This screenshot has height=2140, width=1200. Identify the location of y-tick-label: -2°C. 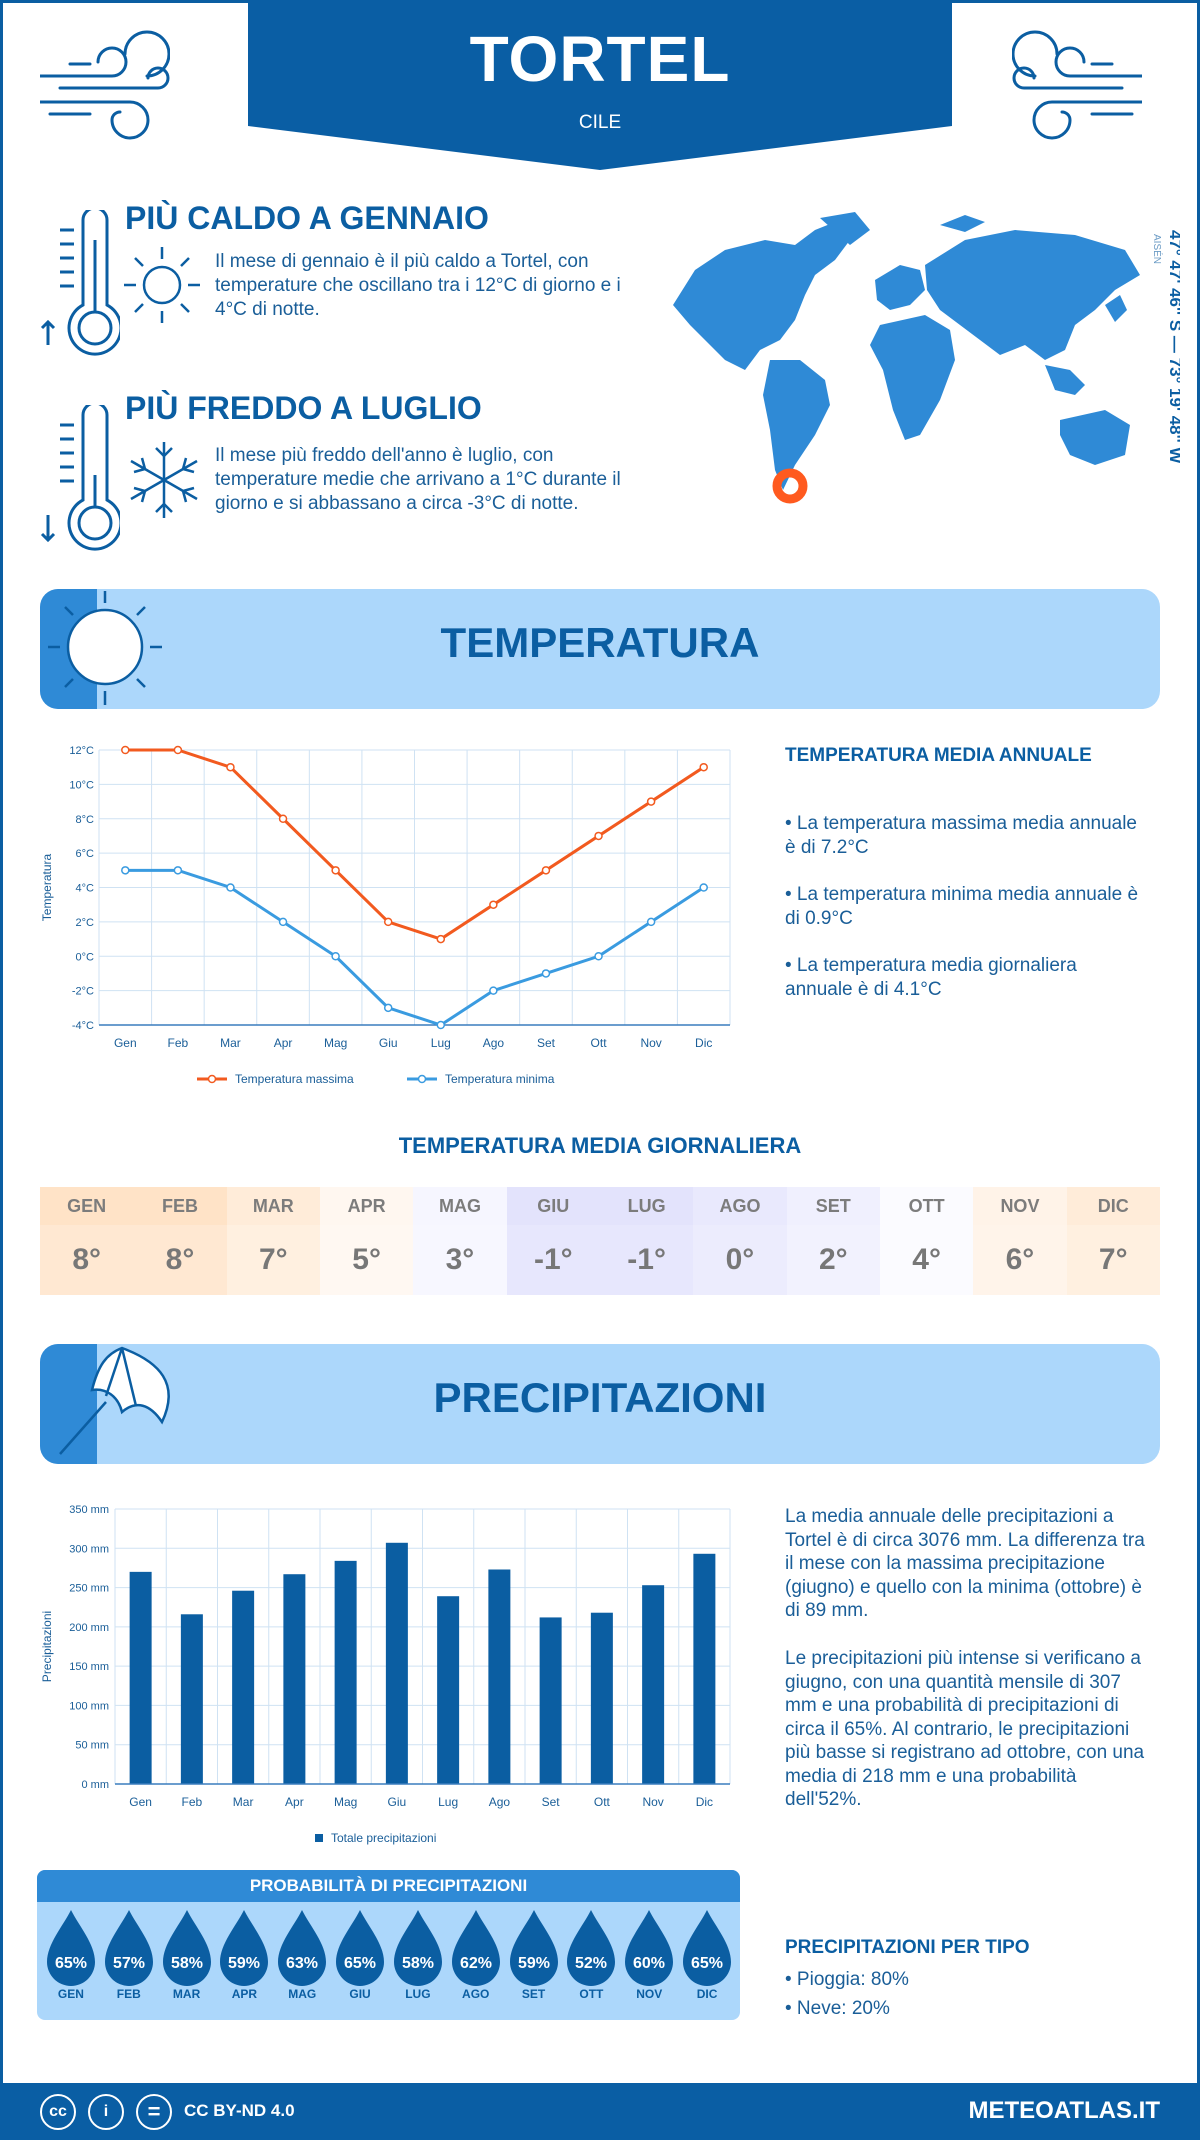
(83, 992).